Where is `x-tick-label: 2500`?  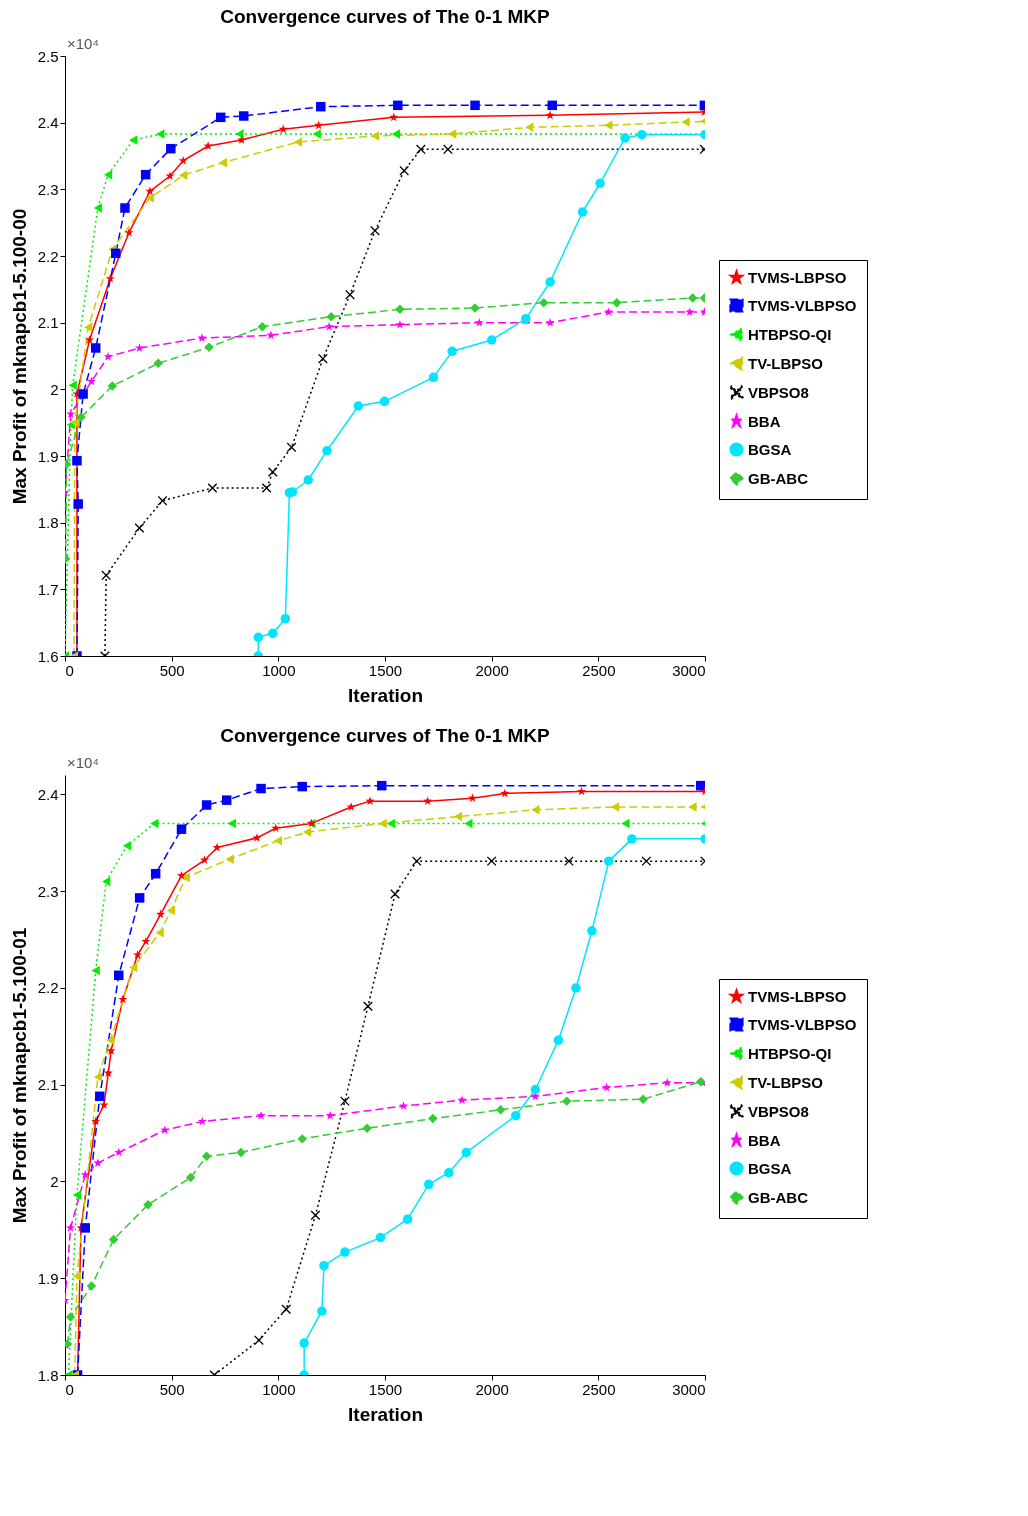 x-tick-label: 2500 is located at coordinates (599, 670).